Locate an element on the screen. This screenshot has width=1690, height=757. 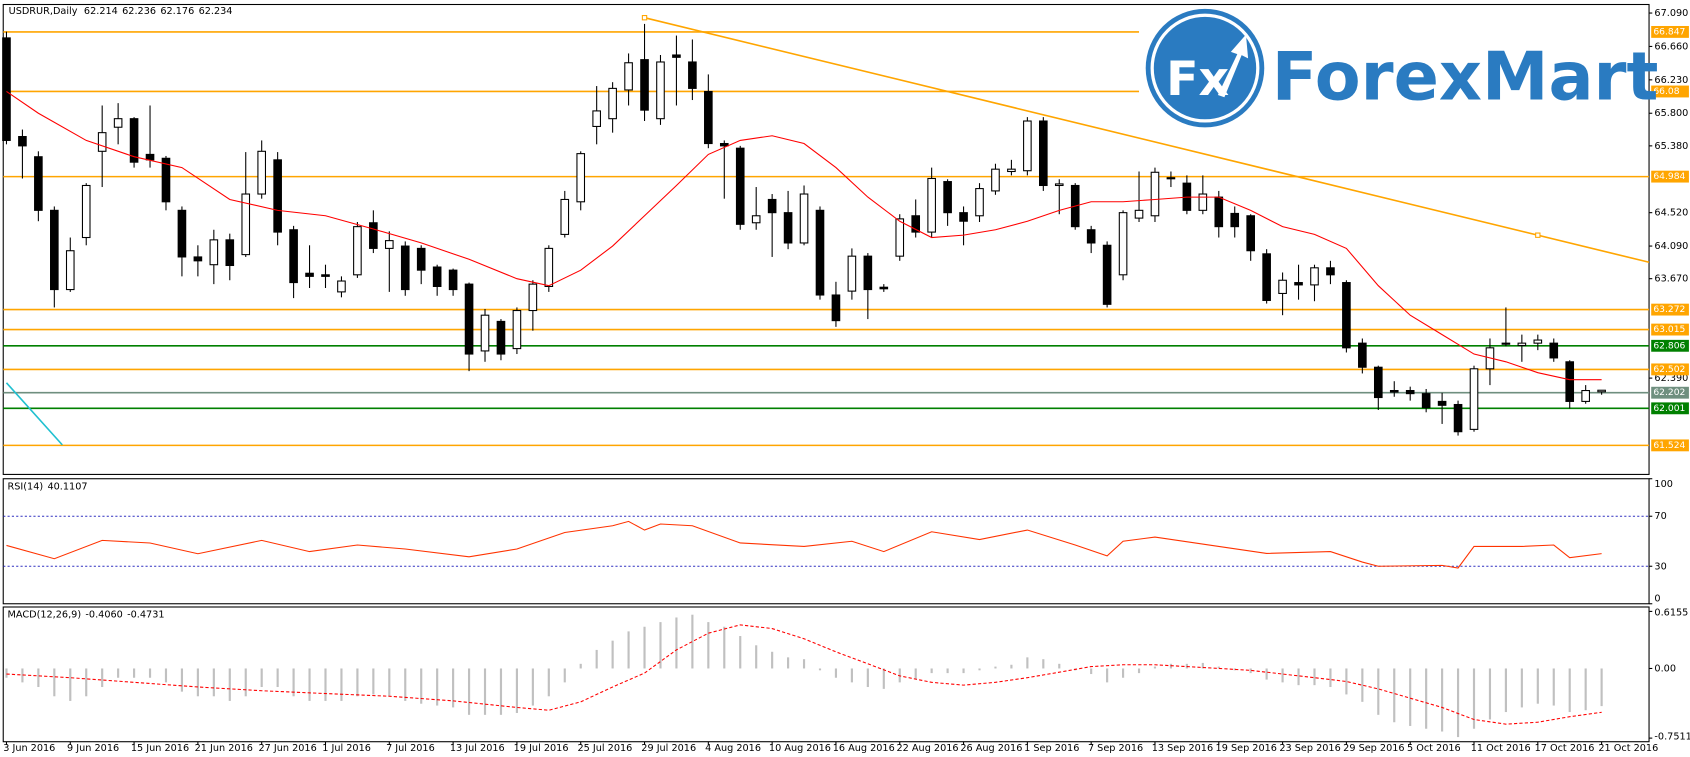
y-tick-label: 65.800 is located at coordinates (1671, 113).